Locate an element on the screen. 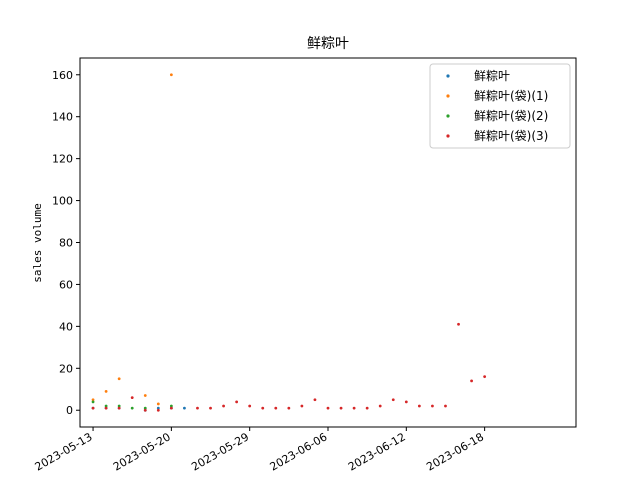  legend-label: 鲜粽叶(袋)(3) is located at coordinates (511, 135).